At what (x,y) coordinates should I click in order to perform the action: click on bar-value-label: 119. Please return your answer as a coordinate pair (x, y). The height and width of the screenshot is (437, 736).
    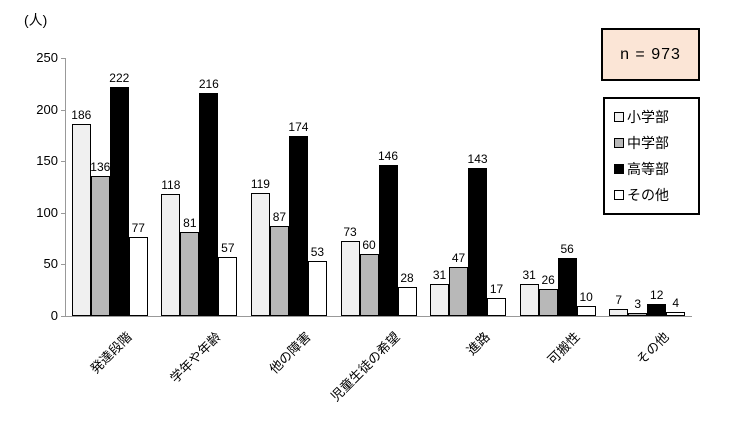
    Looking at the image, I should click on (260, 184).